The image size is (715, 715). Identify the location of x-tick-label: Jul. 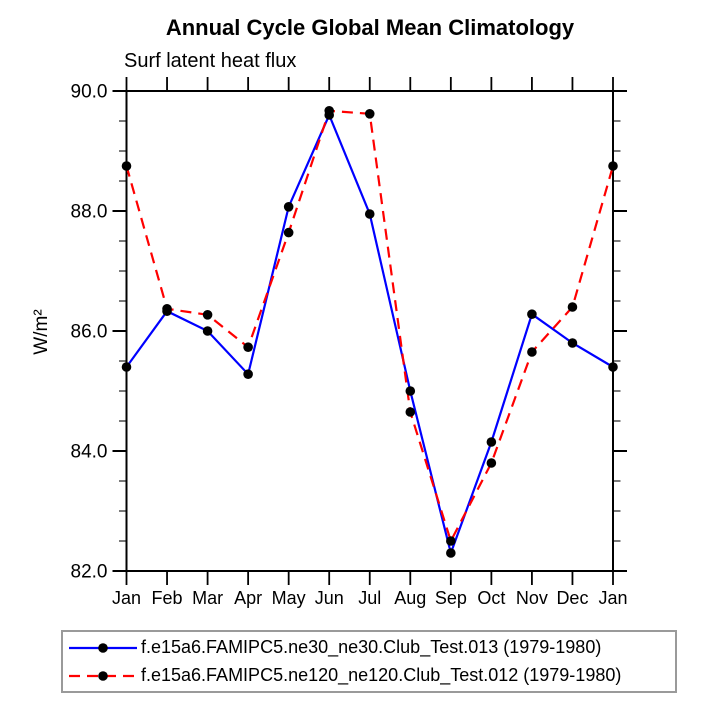
(369, 598).